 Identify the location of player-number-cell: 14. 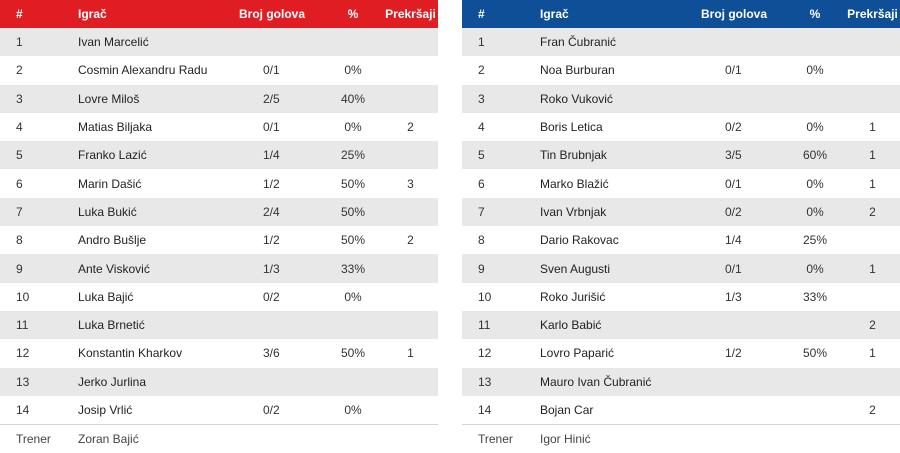
(39, 410).